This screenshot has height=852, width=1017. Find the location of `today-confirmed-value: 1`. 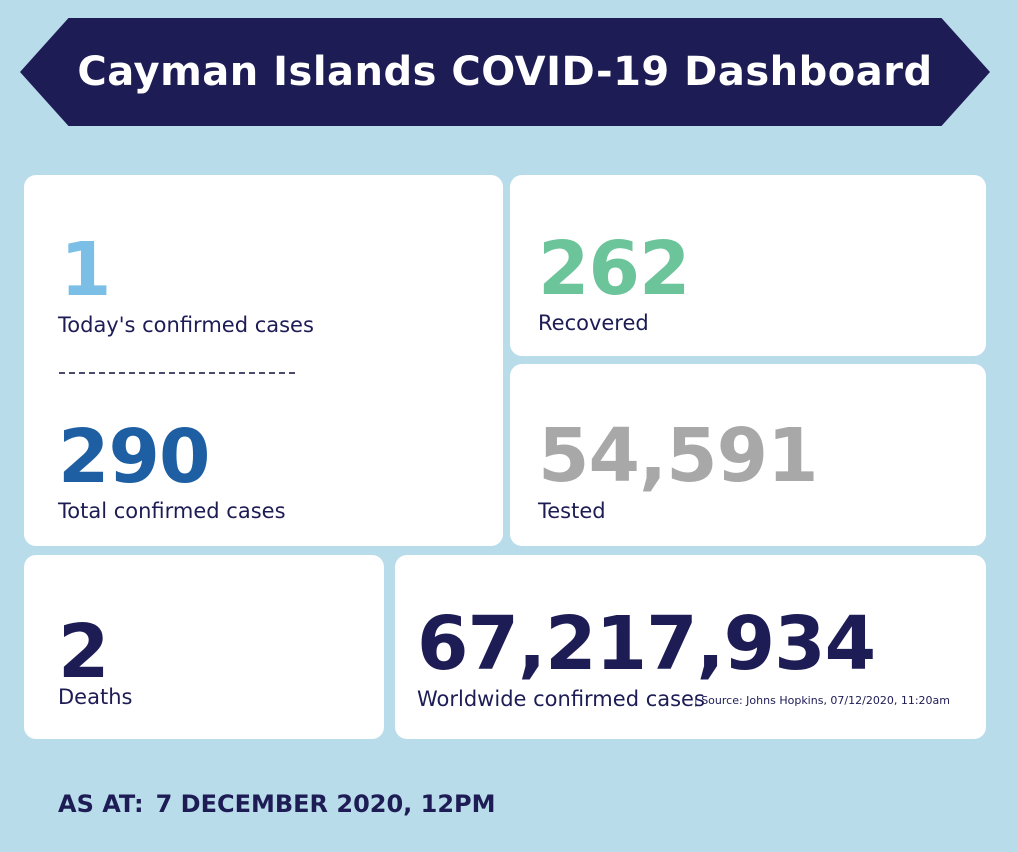

today-confirmed-value: 1 is located at coordinates (85, 270).